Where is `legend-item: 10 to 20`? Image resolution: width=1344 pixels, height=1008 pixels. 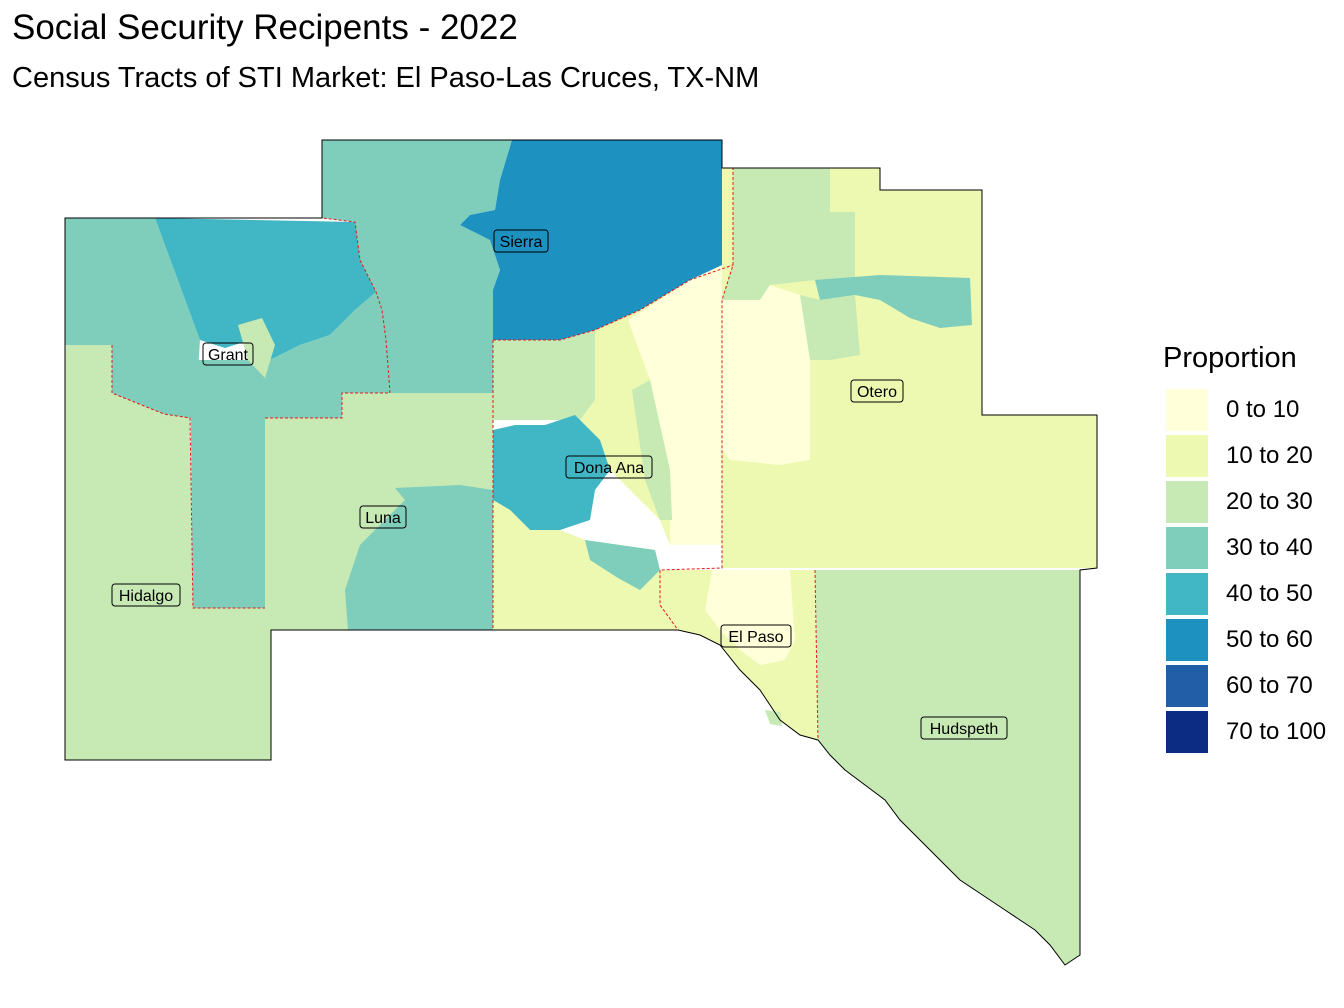 legend-item: 10 to 20 is located at coordinates (1244, 456).